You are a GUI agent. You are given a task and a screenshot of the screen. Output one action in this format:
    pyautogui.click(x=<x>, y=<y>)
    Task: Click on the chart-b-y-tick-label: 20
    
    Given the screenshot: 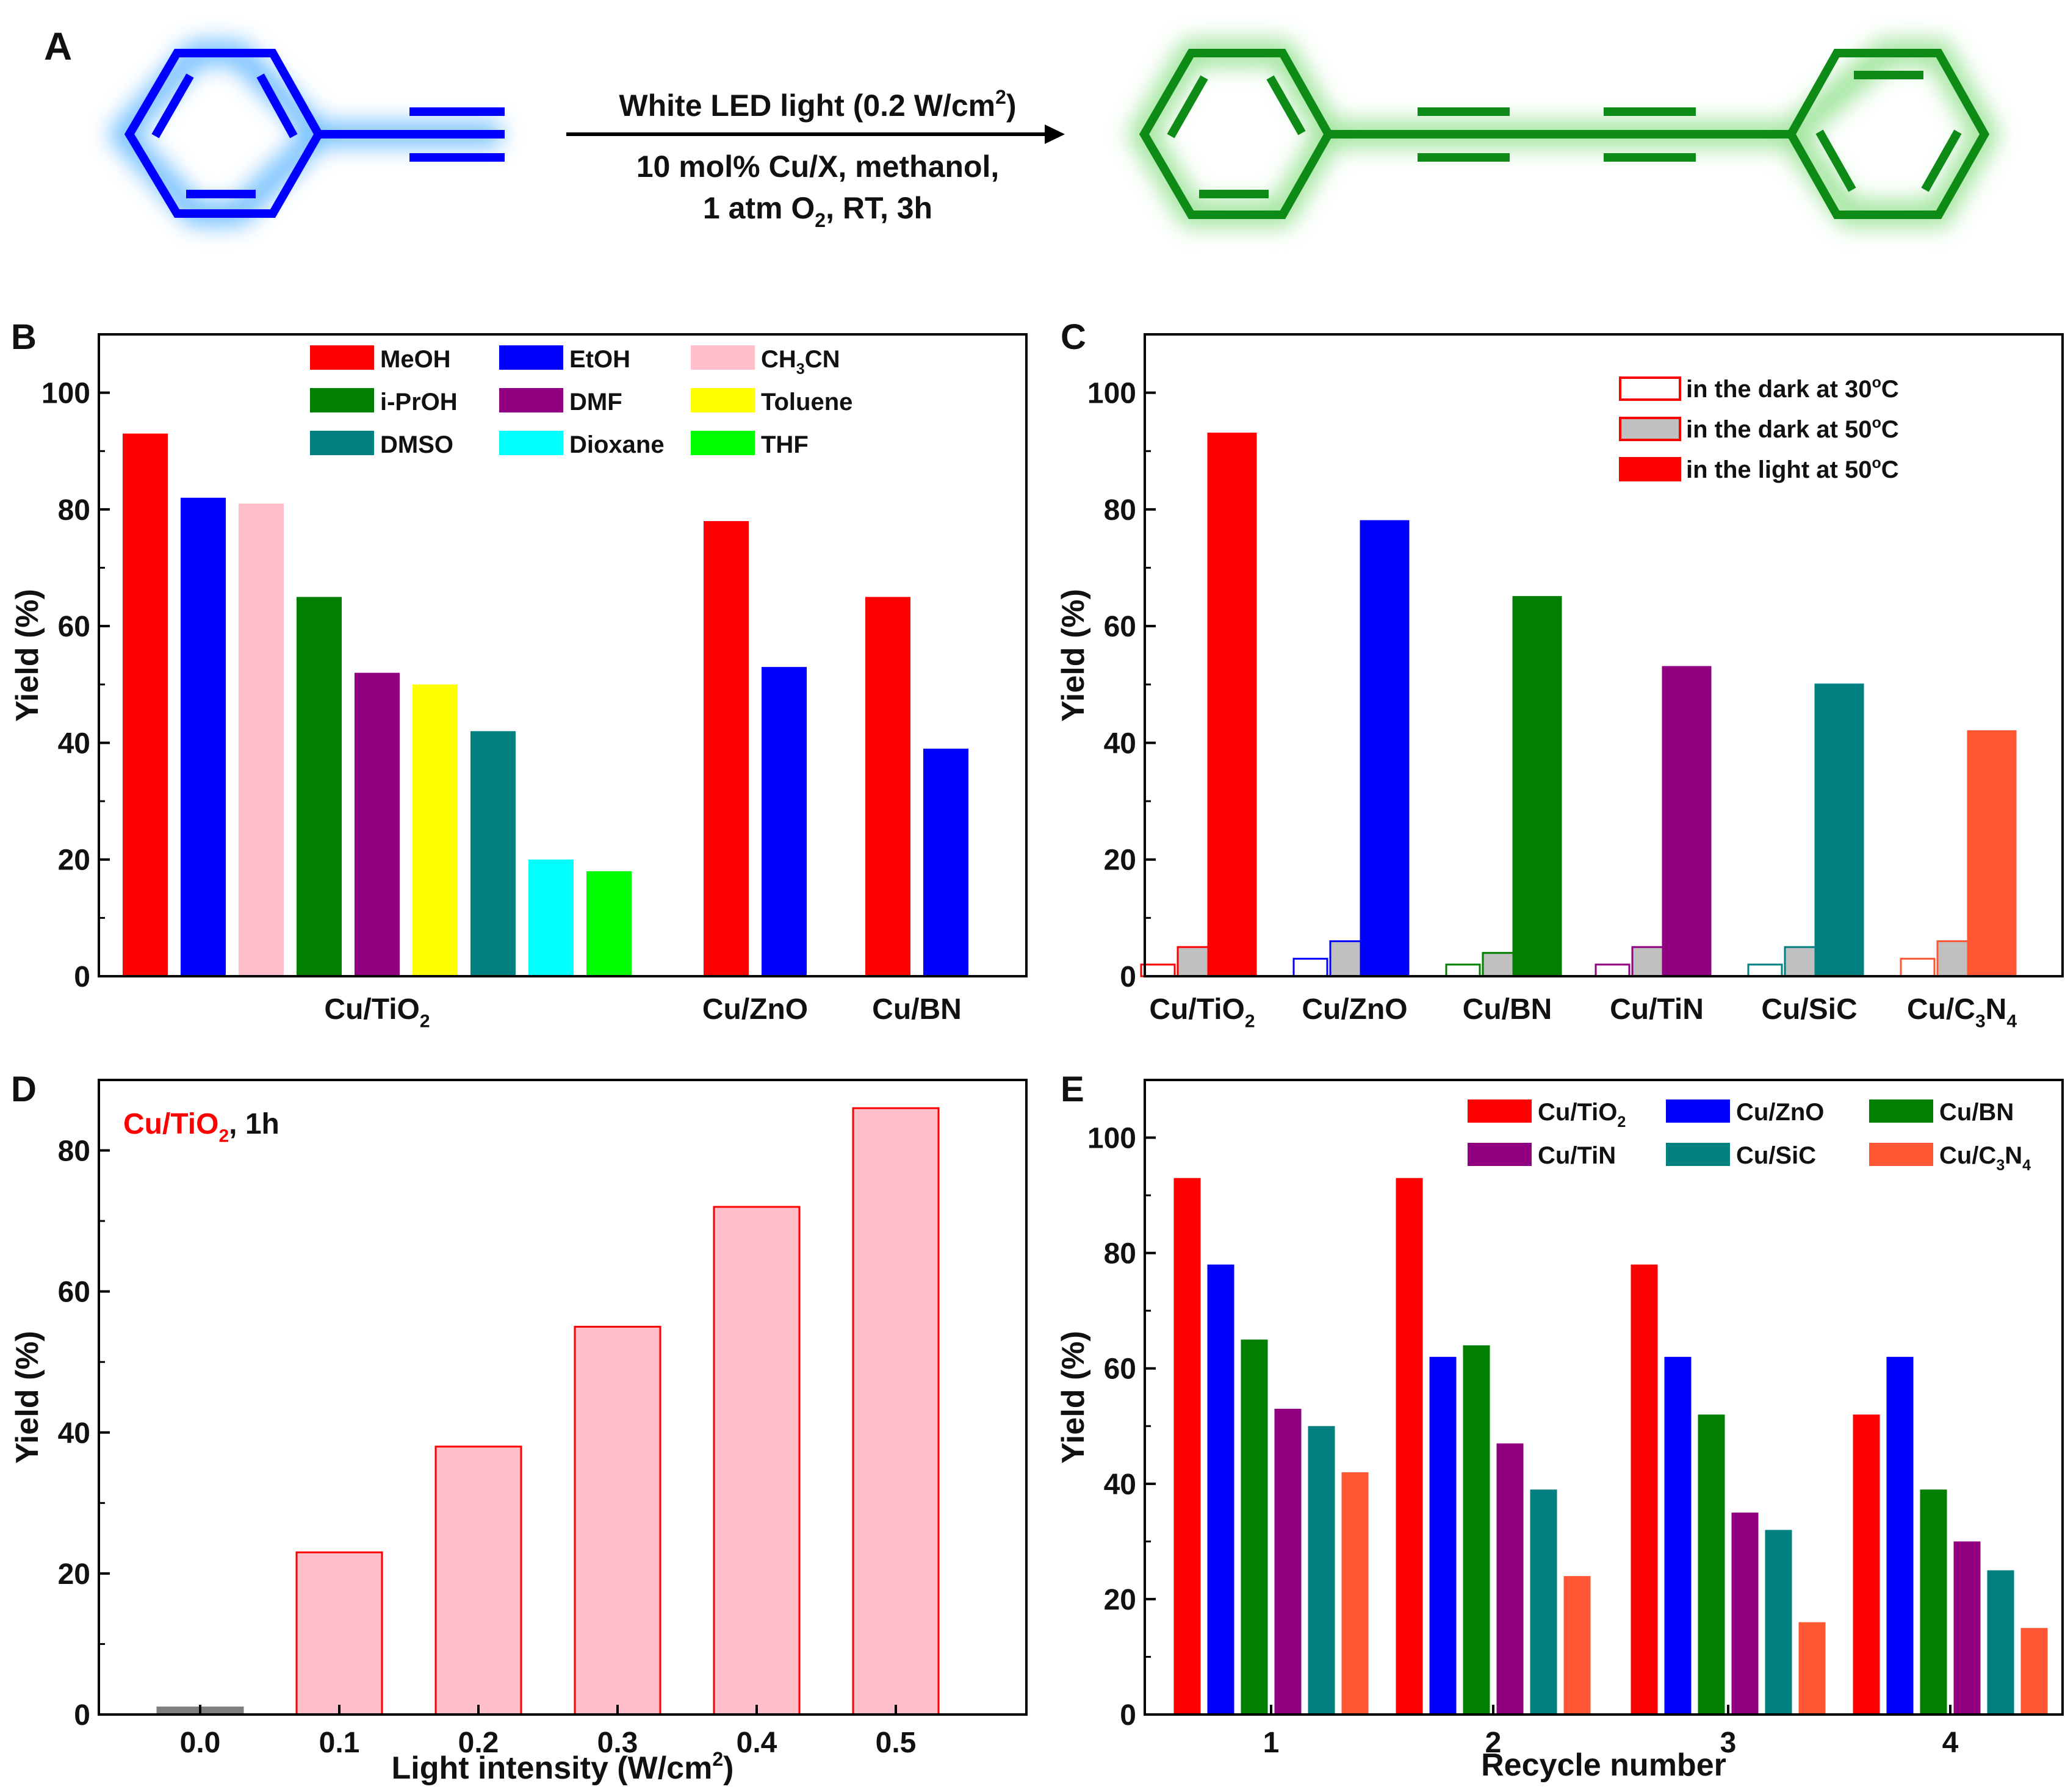 What is the action you would take?
    pyautogui.click(x=74, y=860)
    